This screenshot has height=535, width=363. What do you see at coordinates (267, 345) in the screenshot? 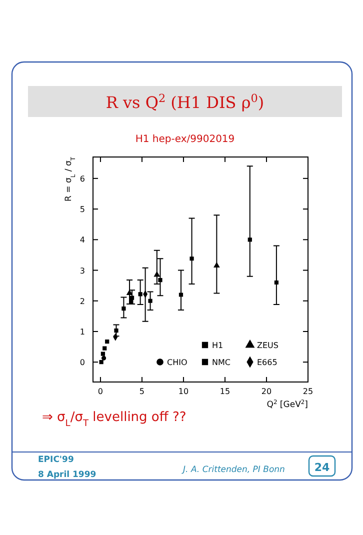
I see `legend-label: ZEUS` at bounding box center [267, 345].